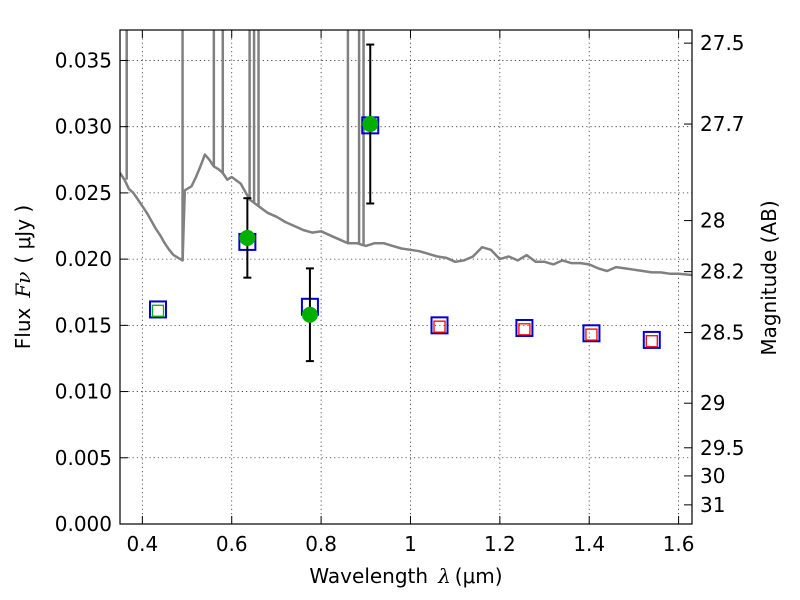 This screenshot has width=800, height=600. Describe the element at coordinates (712, 221) in the screenshot. I see `right-tick-label: 28` at that location.